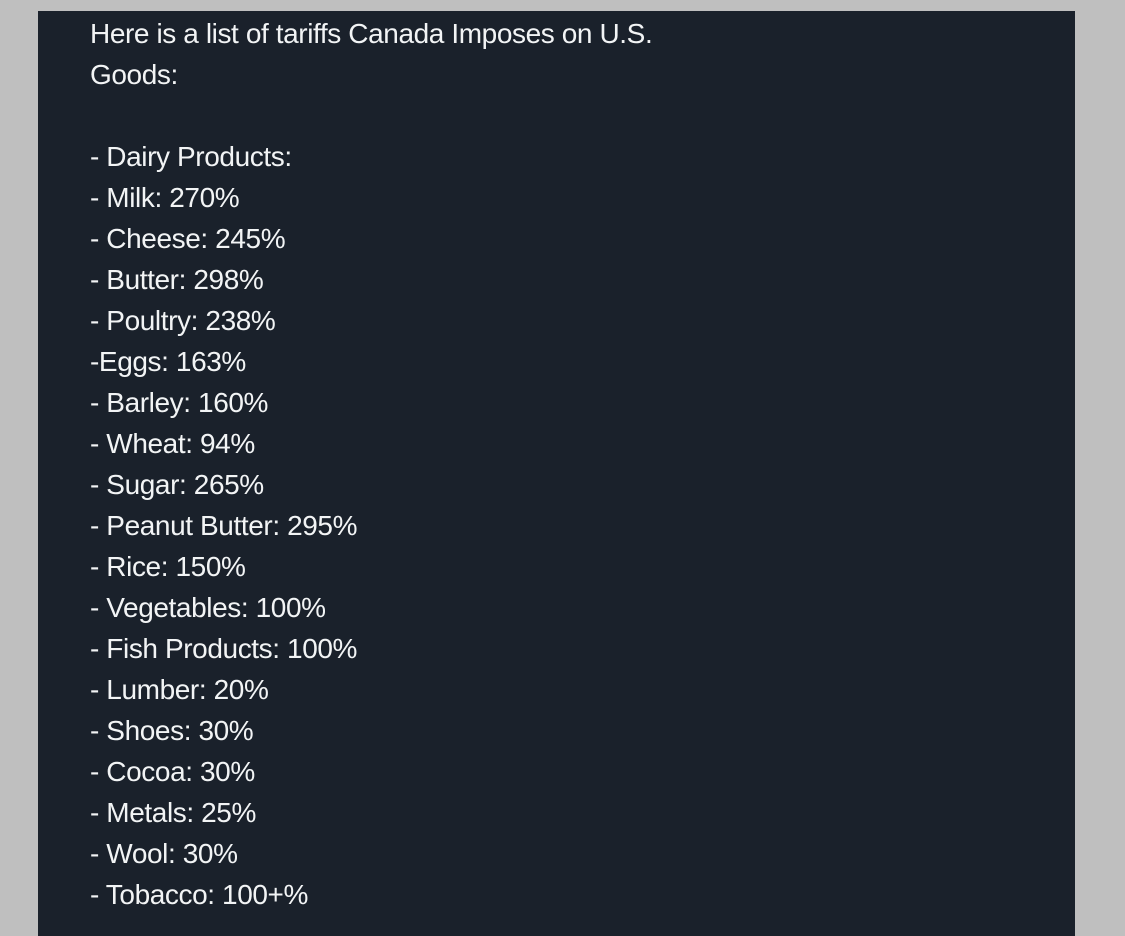  I want to click on list-item: - Milk: 270%, so click(165, 197).